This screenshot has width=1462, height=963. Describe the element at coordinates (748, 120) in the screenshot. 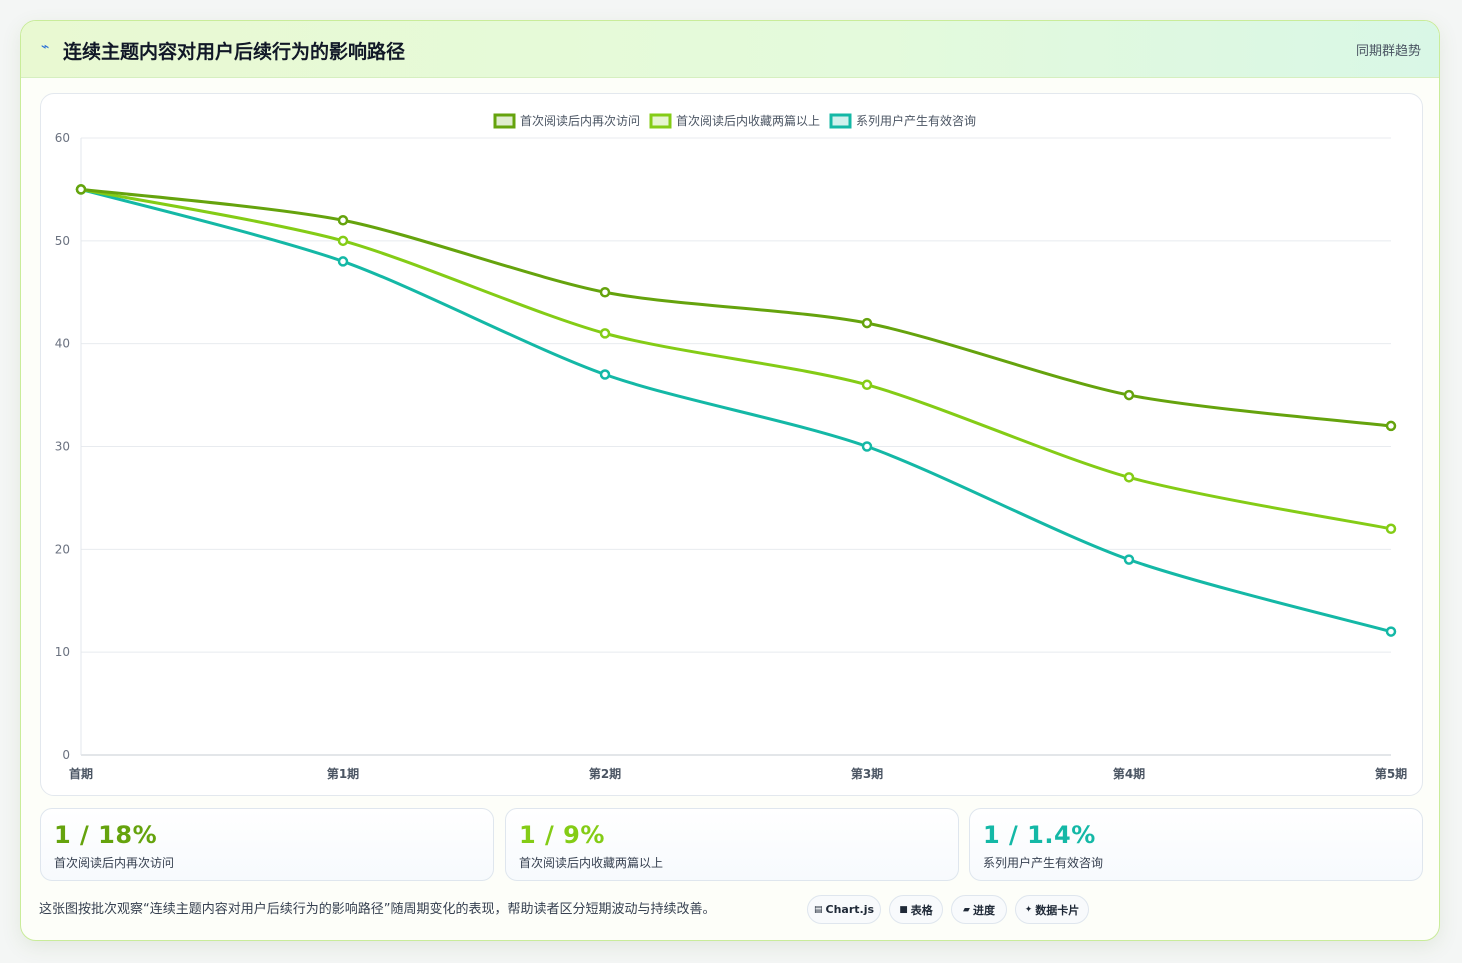

I see `legend-label: 首次阅读后内收藏两篇以上` at that location.